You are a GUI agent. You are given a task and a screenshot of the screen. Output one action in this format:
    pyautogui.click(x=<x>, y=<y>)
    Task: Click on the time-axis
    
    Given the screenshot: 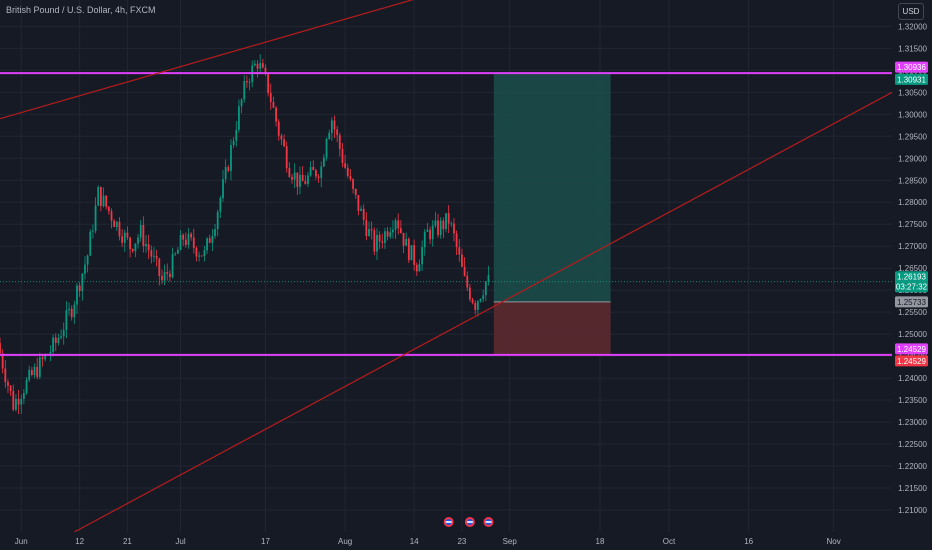 What is the action you would take?
    pyautogui.click(x=466, y=541)
    